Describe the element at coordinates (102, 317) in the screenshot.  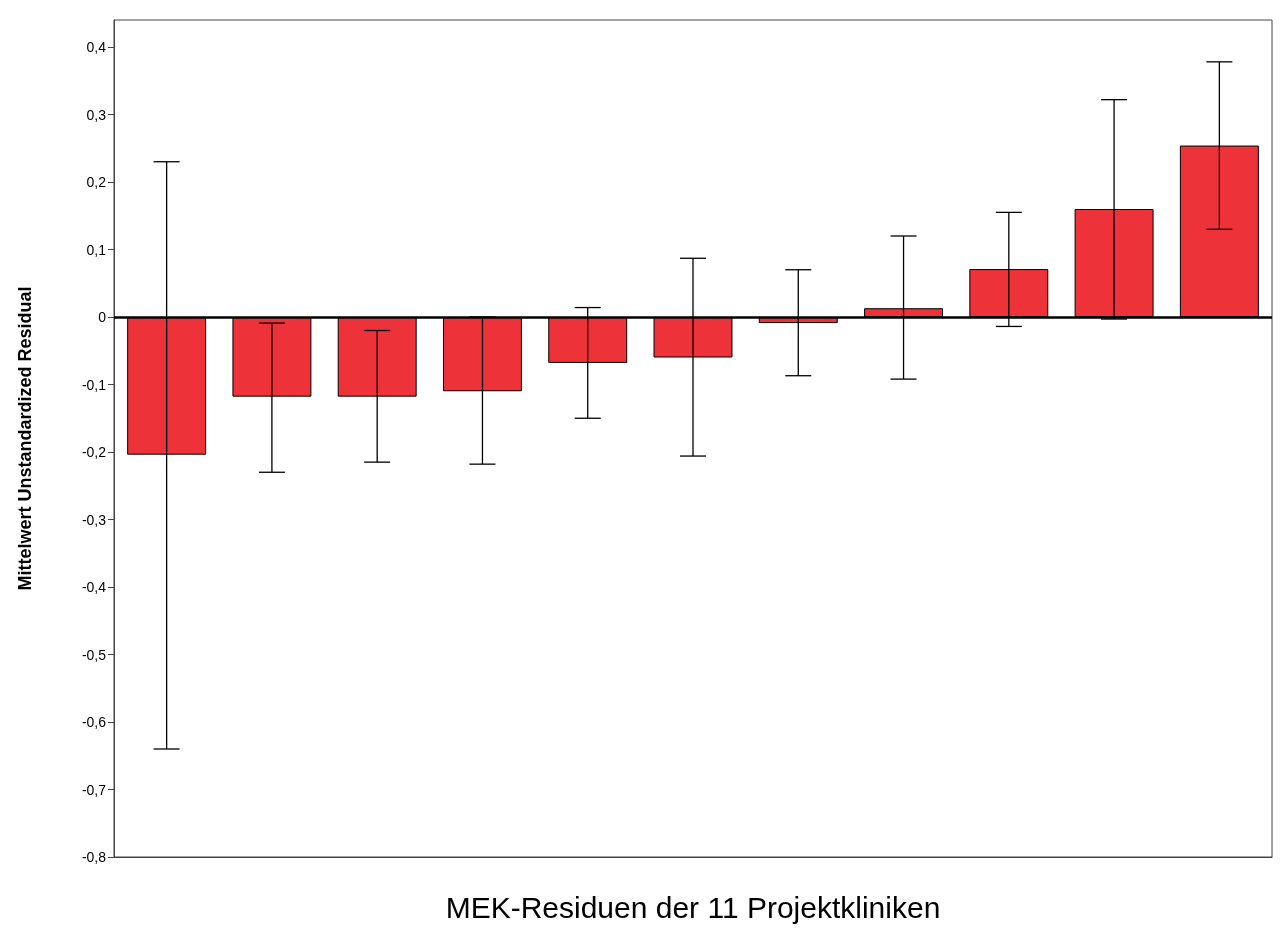
I see `y-tick-label: 0` at that location.